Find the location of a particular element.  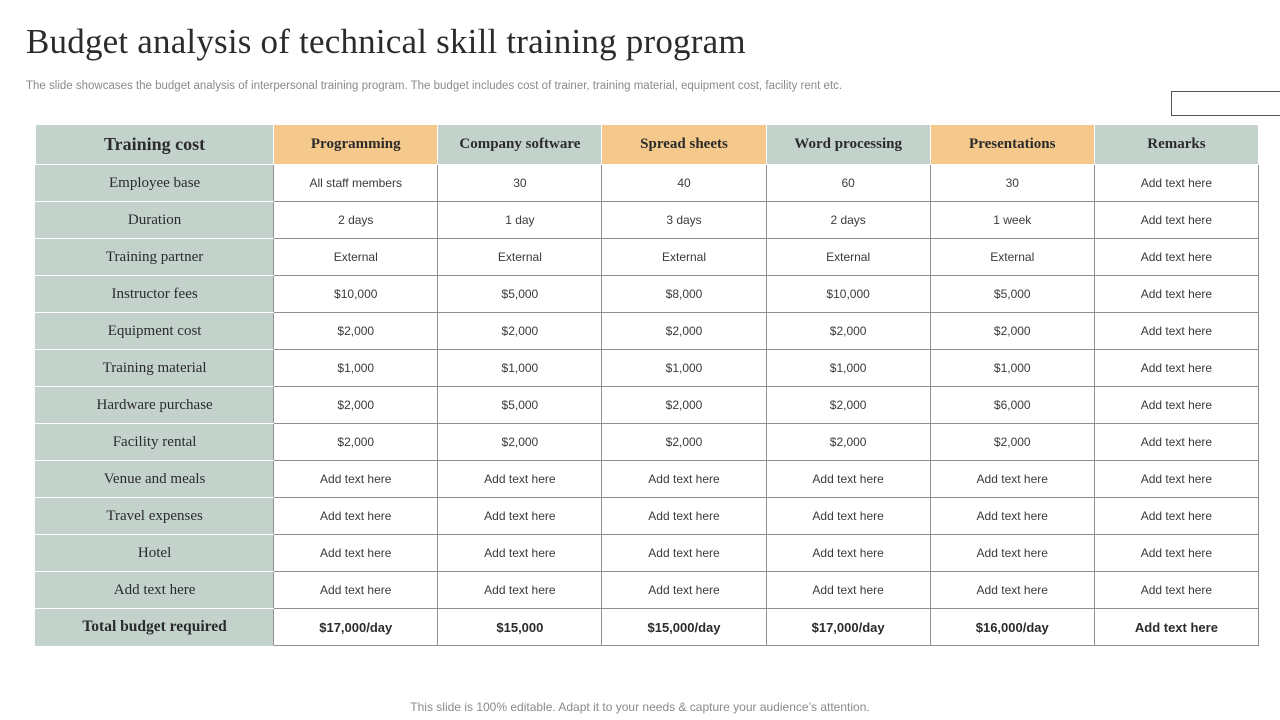

table-cell: All staff members is located at coordinates (356, 183).